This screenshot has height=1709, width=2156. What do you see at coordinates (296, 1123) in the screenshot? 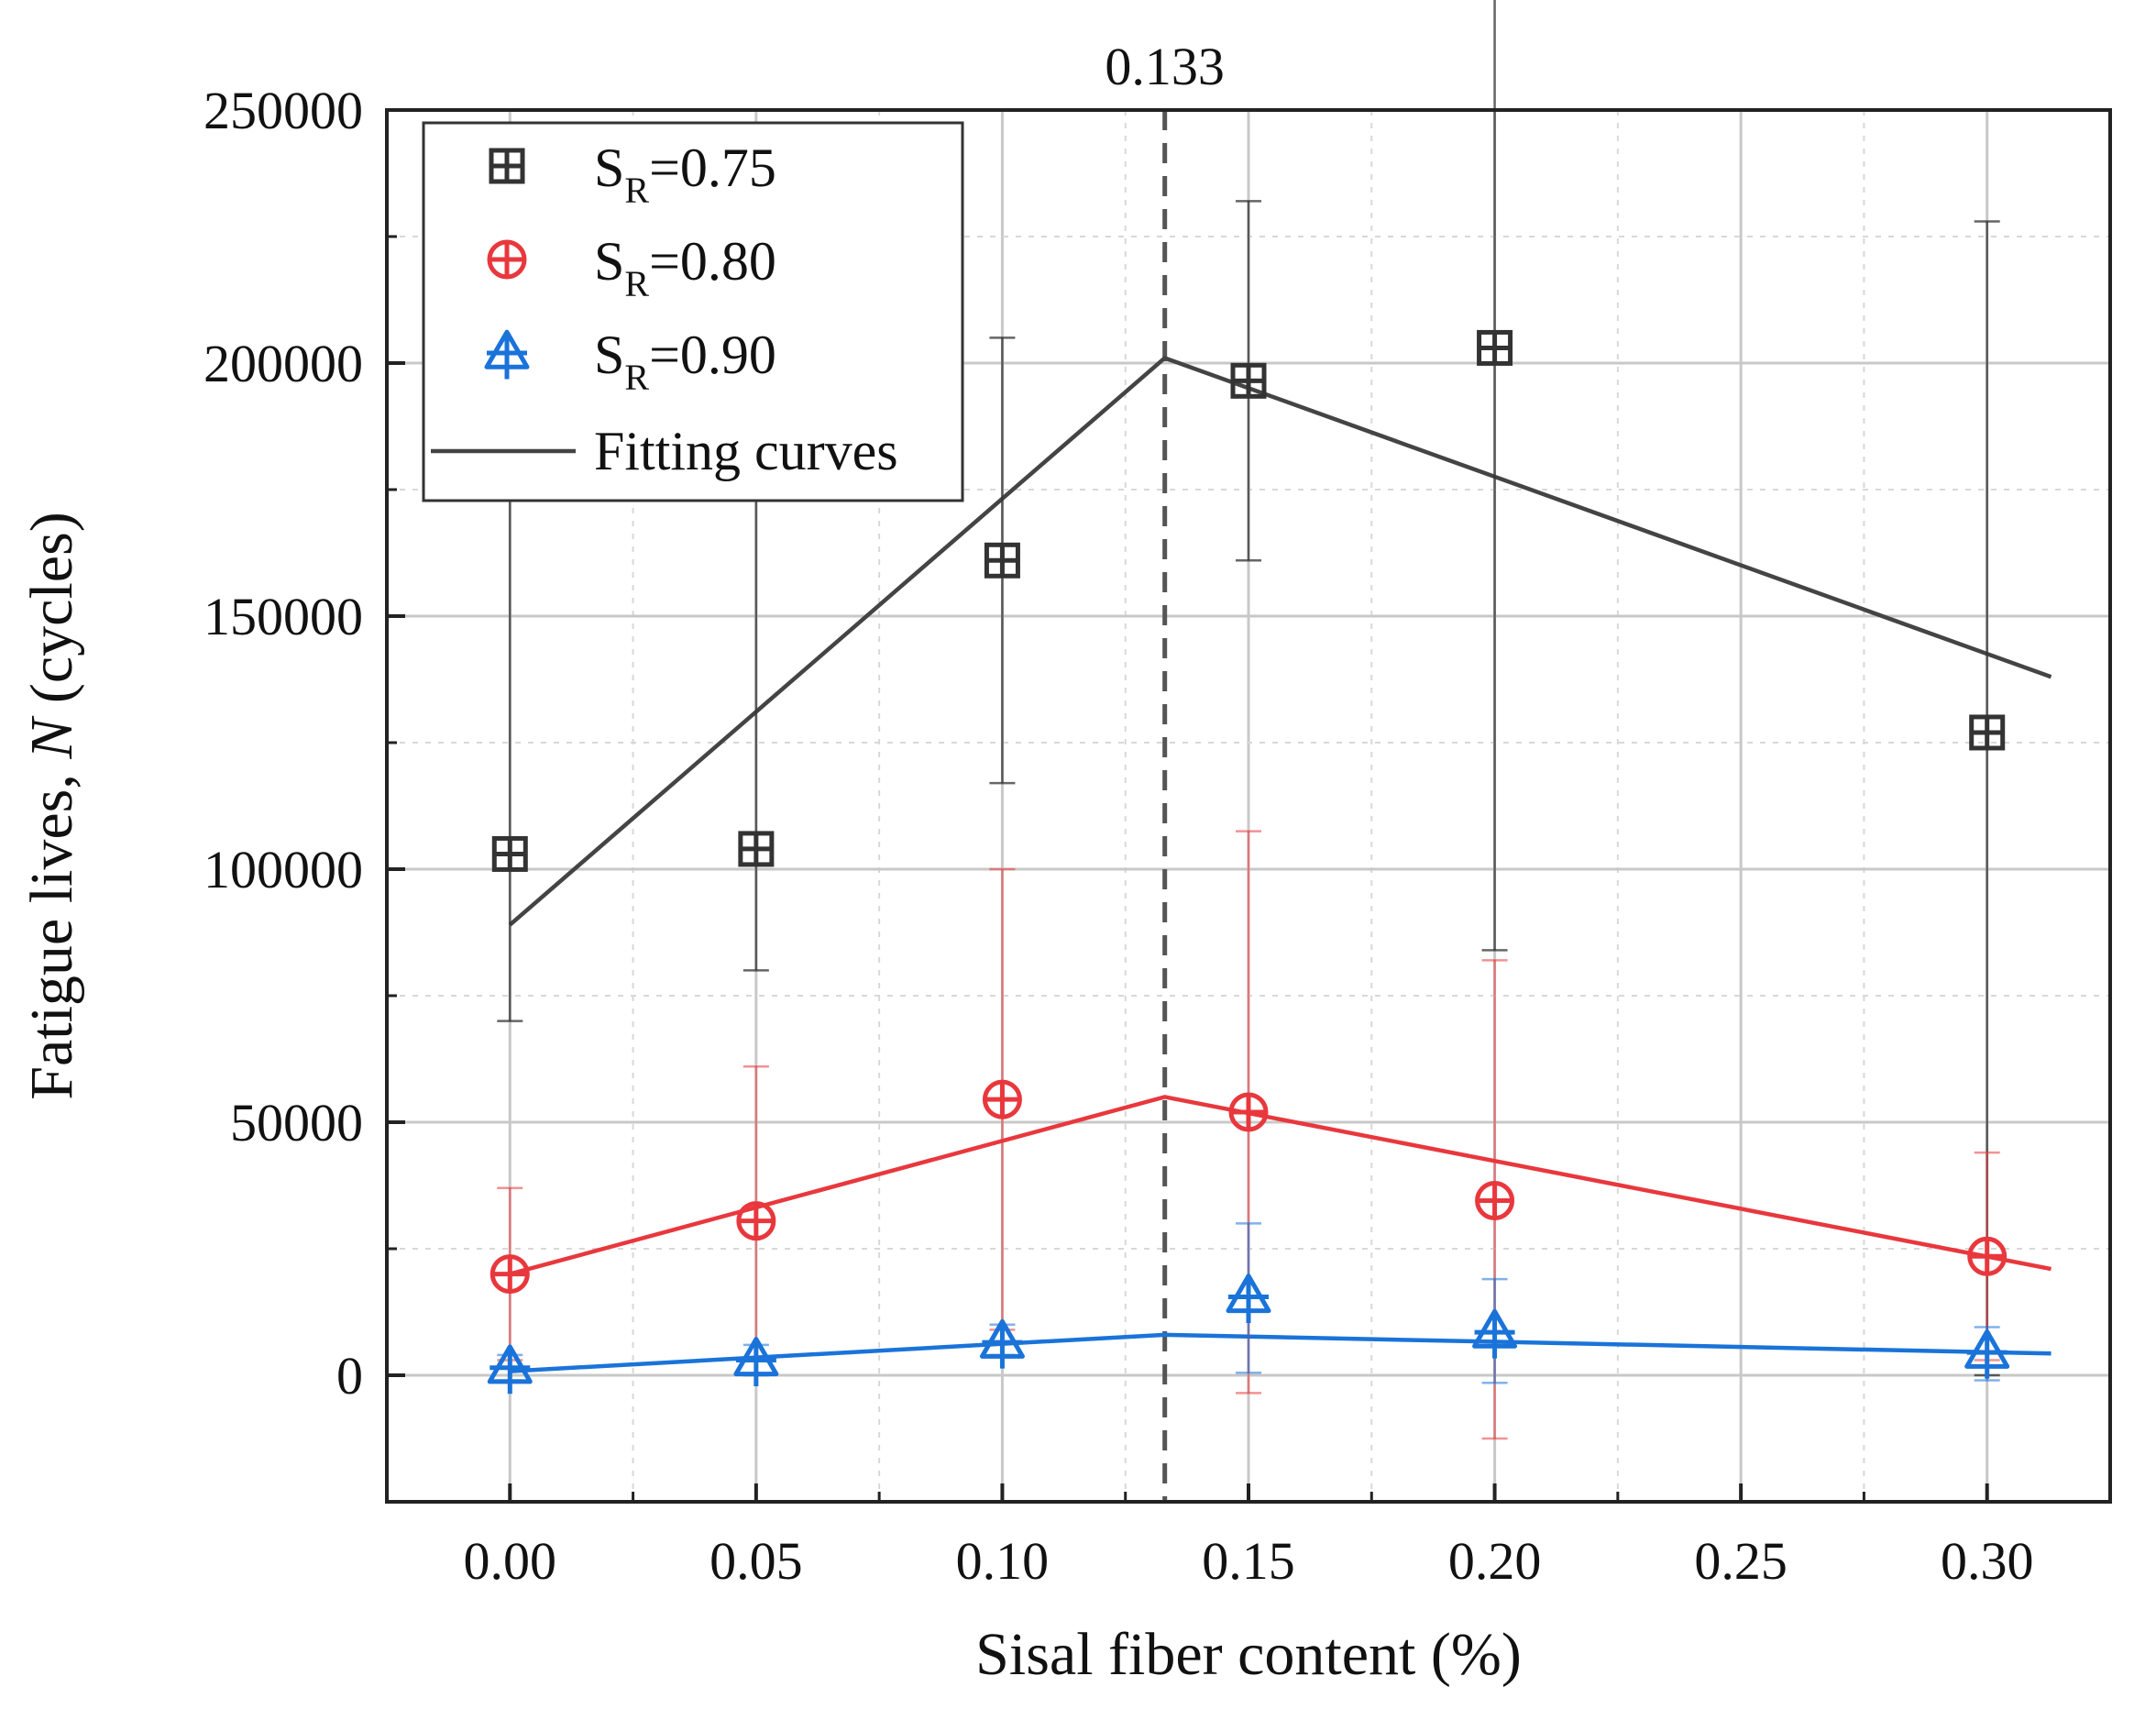
I see `y-tick-label-1: 50000` at bounding box center [296, 1123].